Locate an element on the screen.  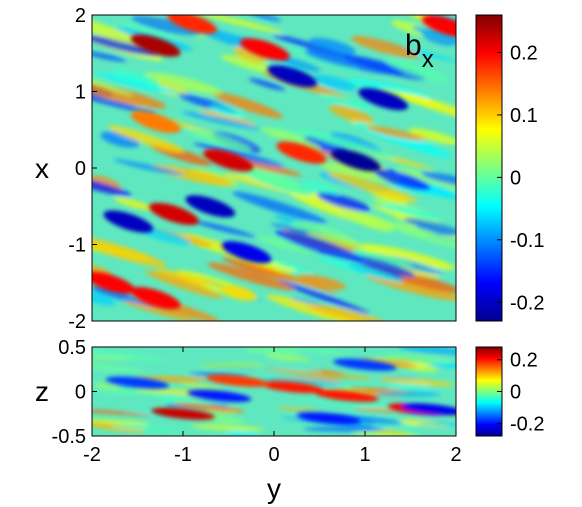
xy-ytick-tick-label: 0 is located at coordinates (80, 169).